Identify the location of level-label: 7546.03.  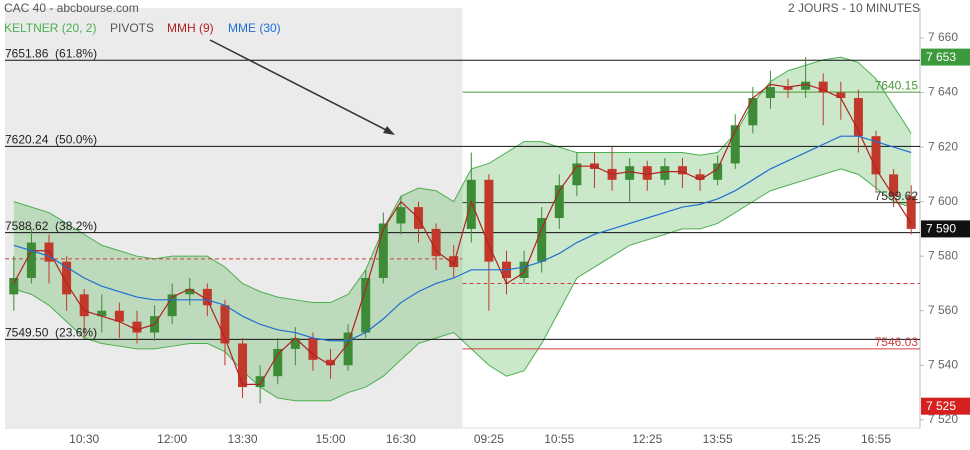
(897, 342).